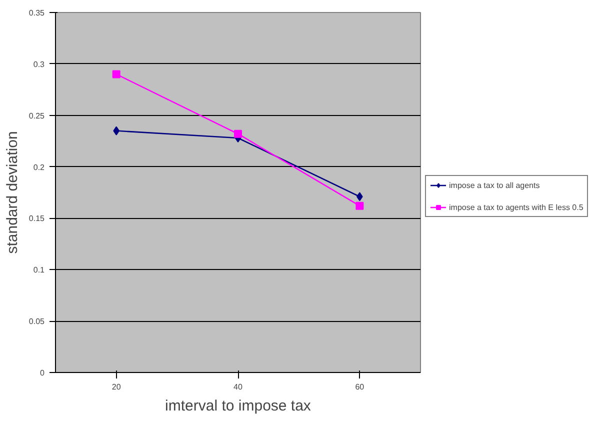  Describe the element at coordinates (238, 406) in the screenshot. I see `x-axis-title: imterval to impose tax` at that location.